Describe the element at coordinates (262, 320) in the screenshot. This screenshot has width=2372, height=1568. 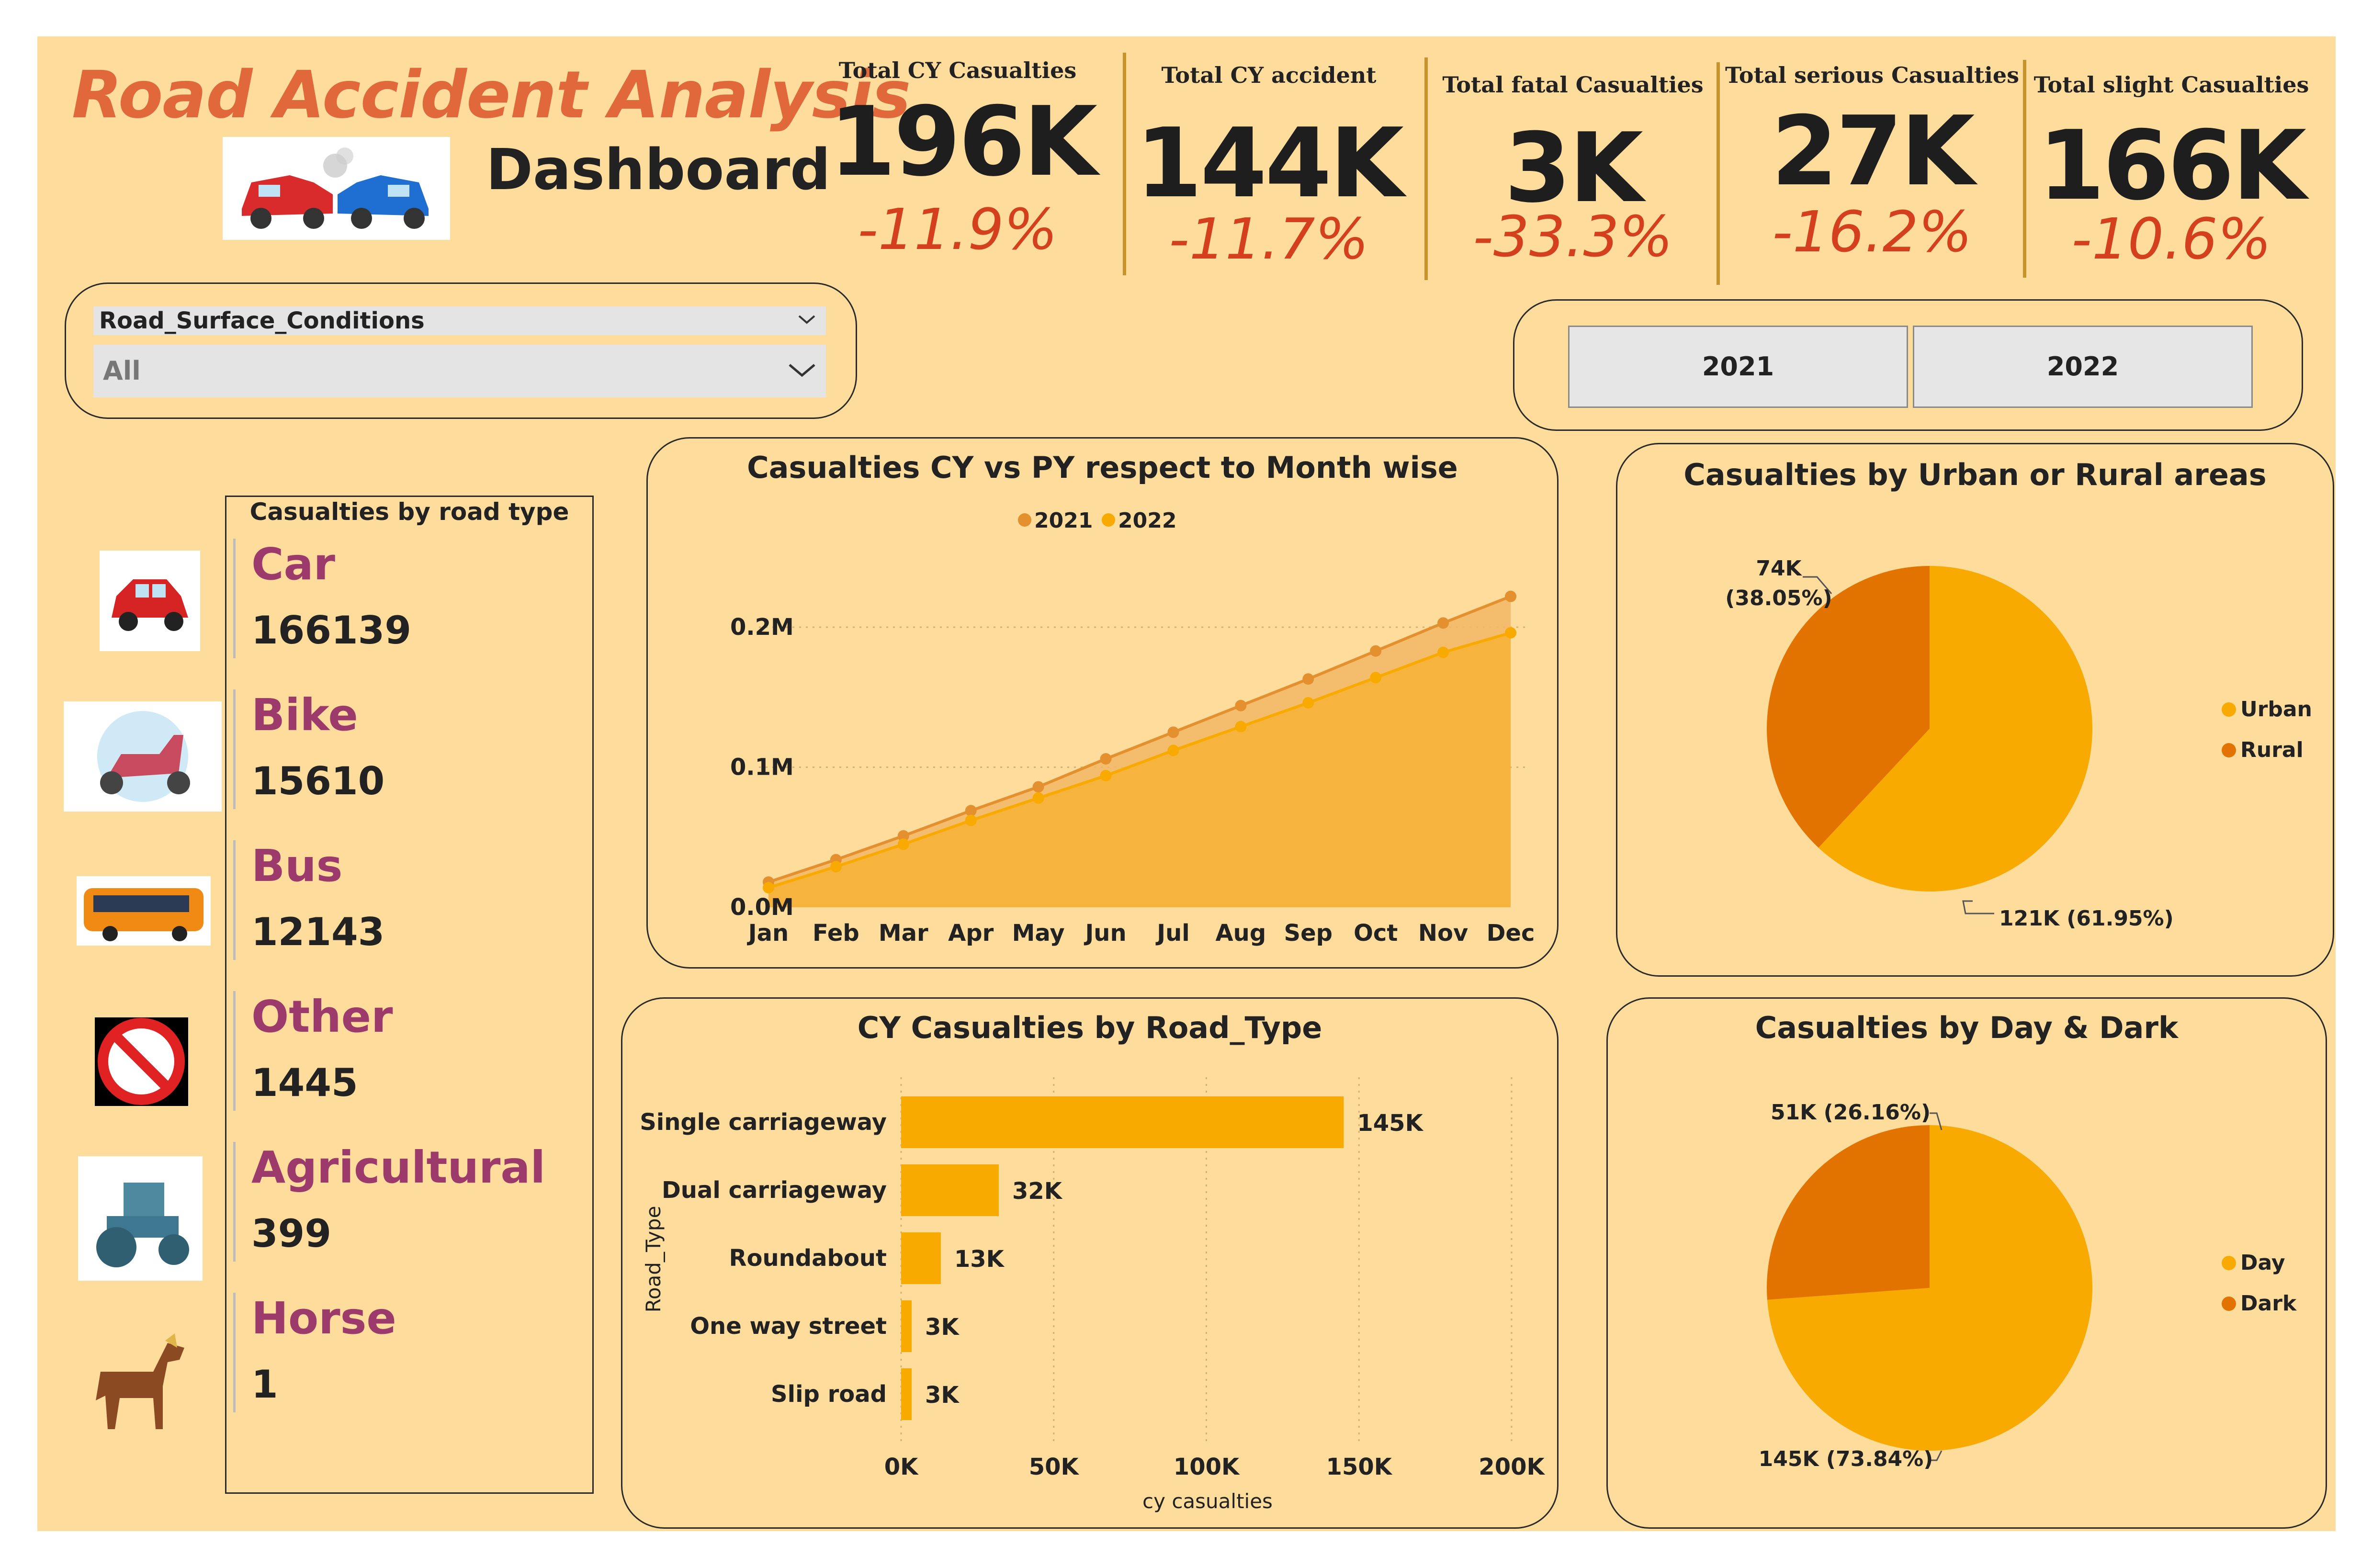
I see `slicer-title-text: Road_Surface_Conditions` at that location.